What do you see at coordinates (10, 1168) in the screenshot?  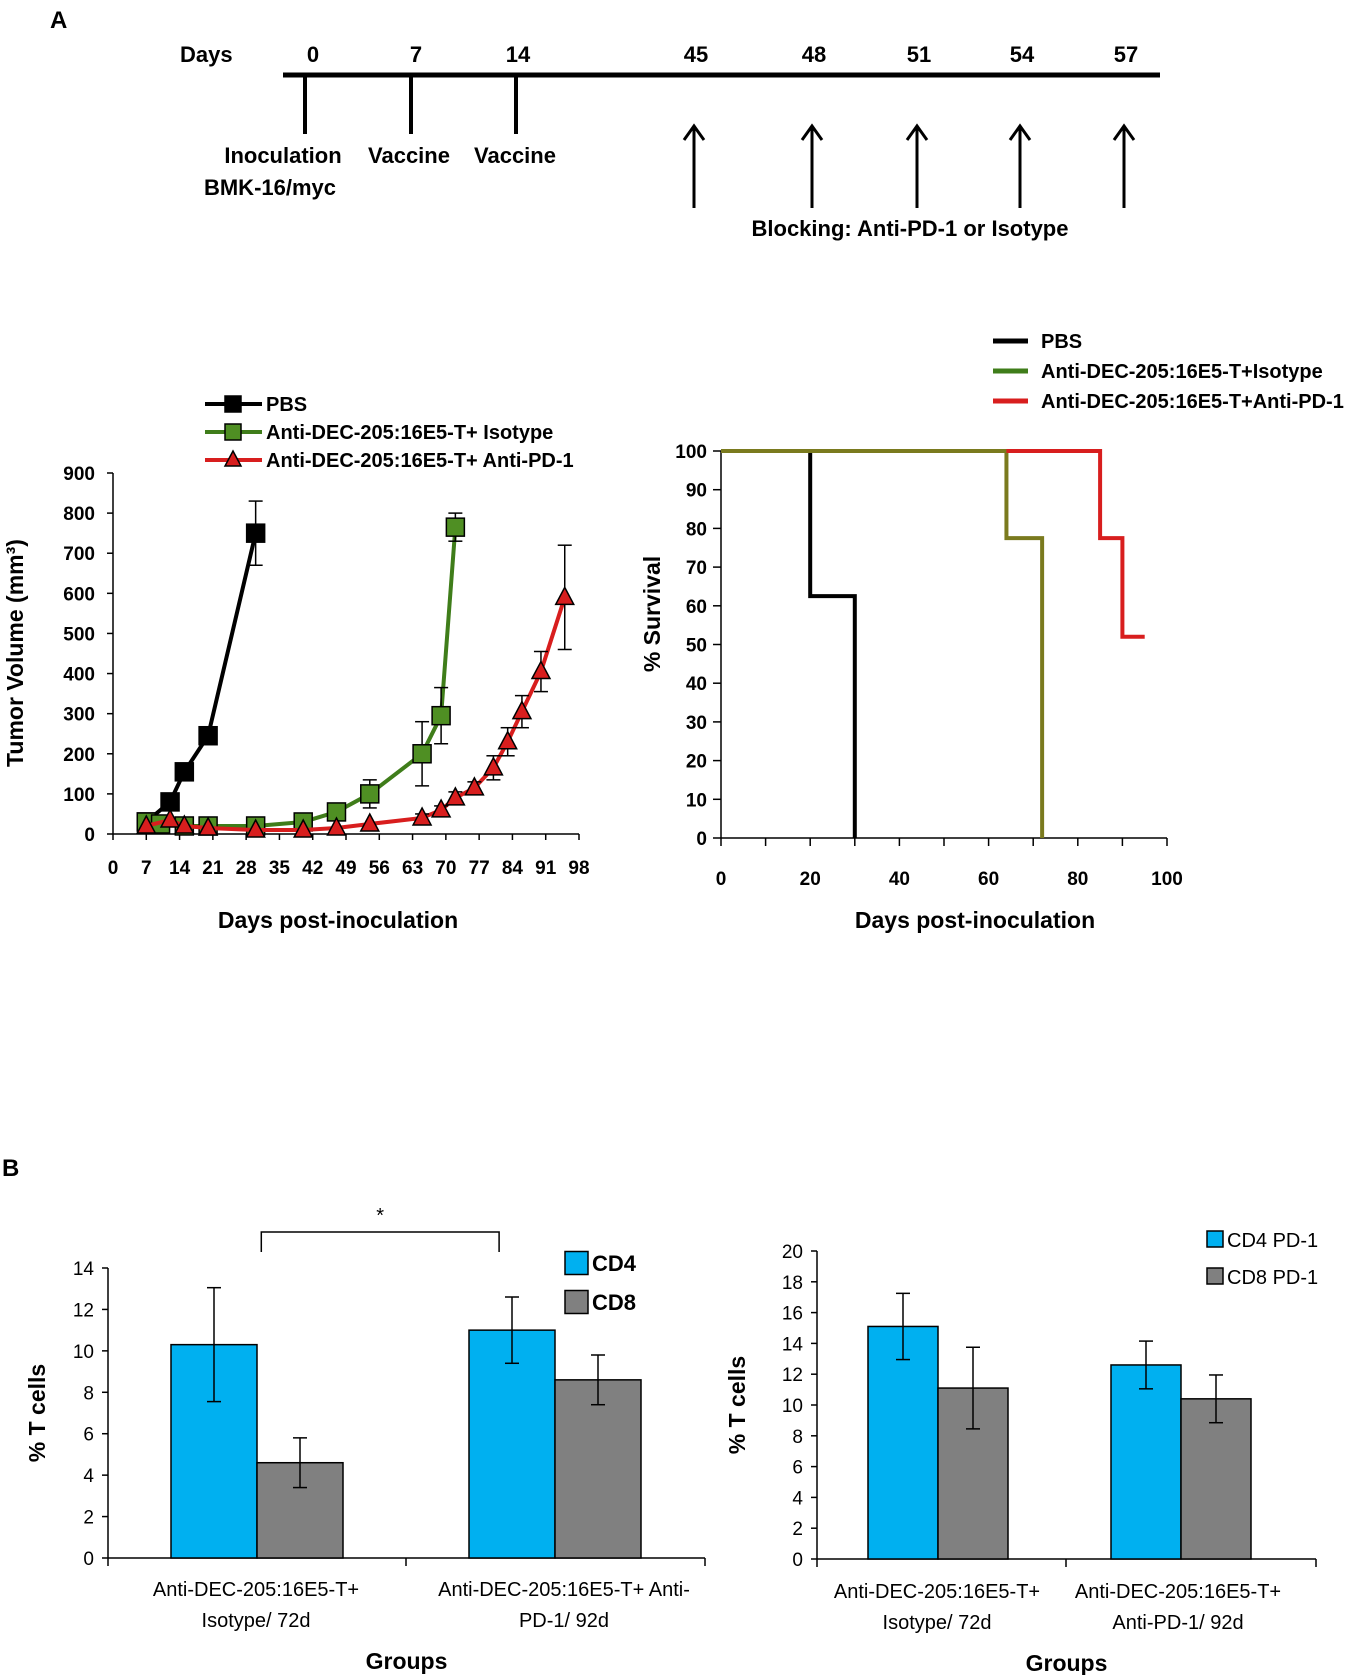 I see `panel-b-label: B` at bounding box center [10, 1168].